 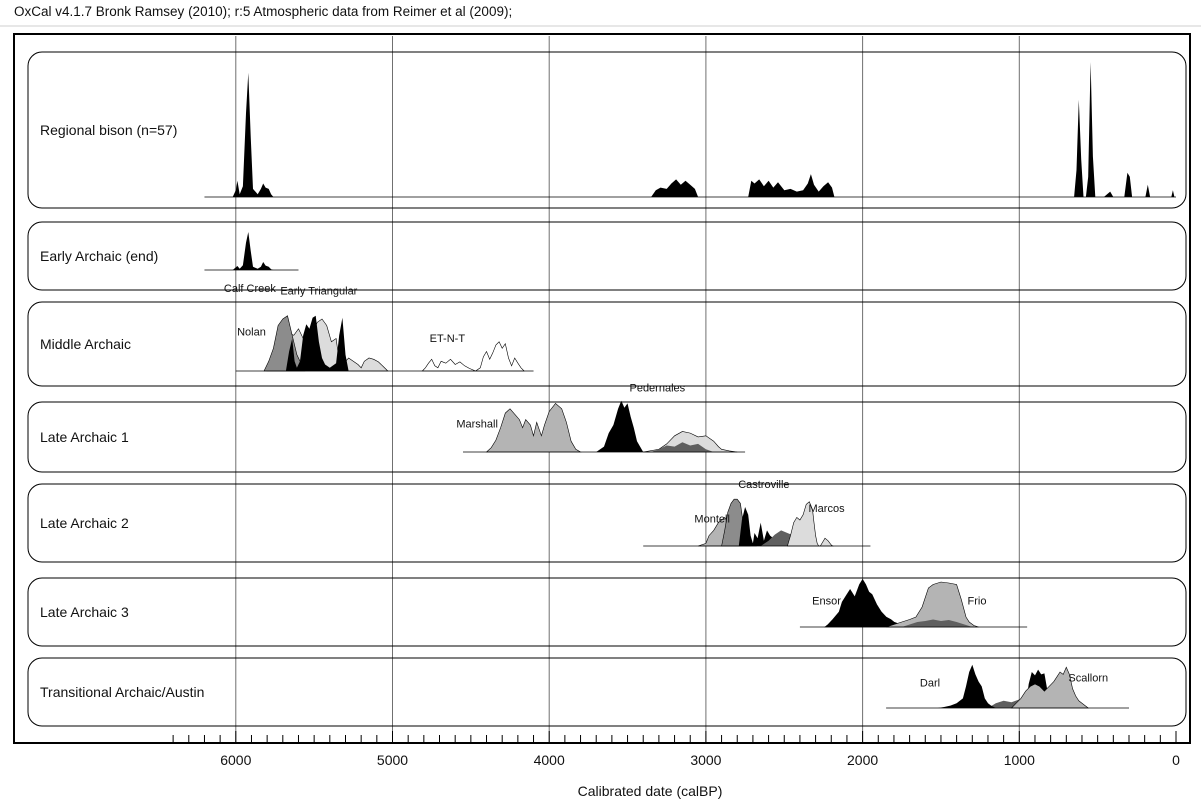 What do you see at coordinates (448, 339) in the screenshot?
I see `peak-label: ET-N-T` at bounding box center [448, 339].